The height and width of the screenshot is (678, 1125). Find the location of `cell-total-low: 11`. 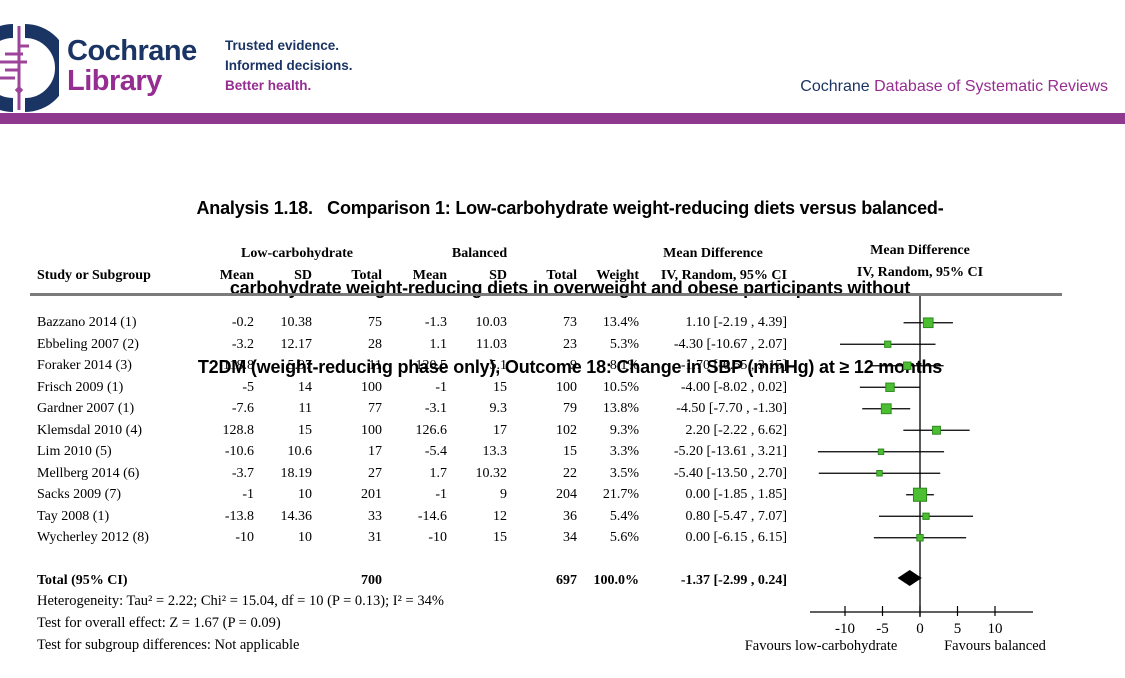

cell-total-low: 11 is located at coordinates (375, 365).